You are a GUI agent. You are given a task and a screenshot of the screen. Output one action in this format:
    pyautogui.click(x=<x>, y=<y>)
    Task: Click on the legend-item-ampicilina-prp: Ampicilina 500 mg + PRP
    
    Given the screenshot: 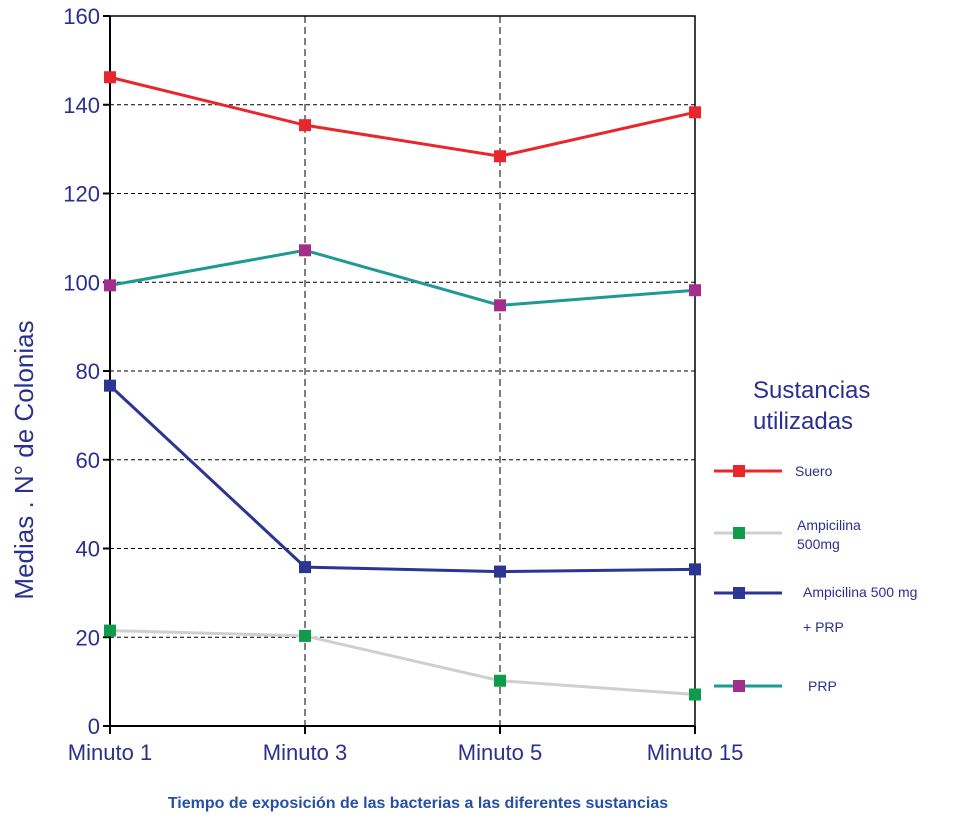 What is the action you would take?
    pyautogui.click(x=815, y=609)
    